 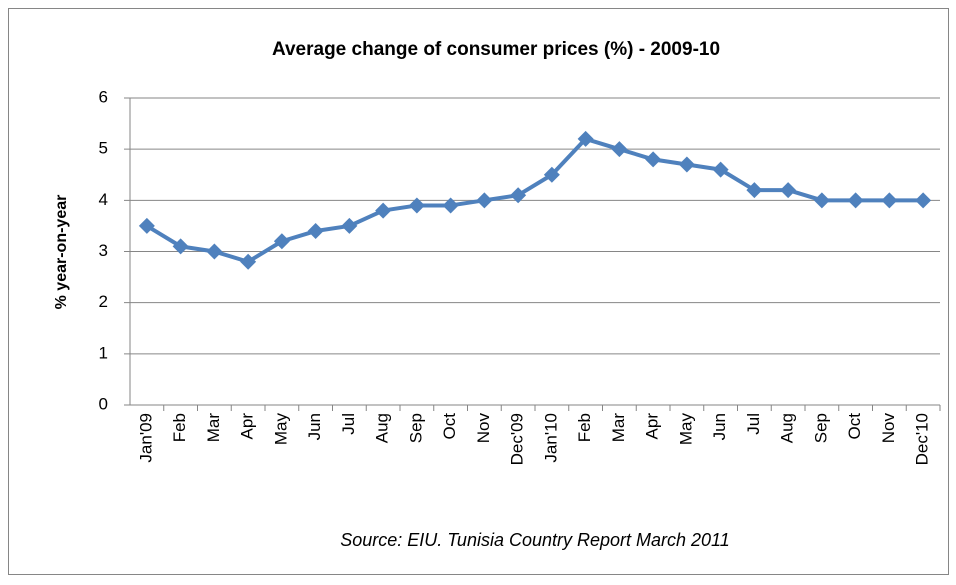 I want to click on x-tick-label: Dec'09, so click(x=517, y=439).